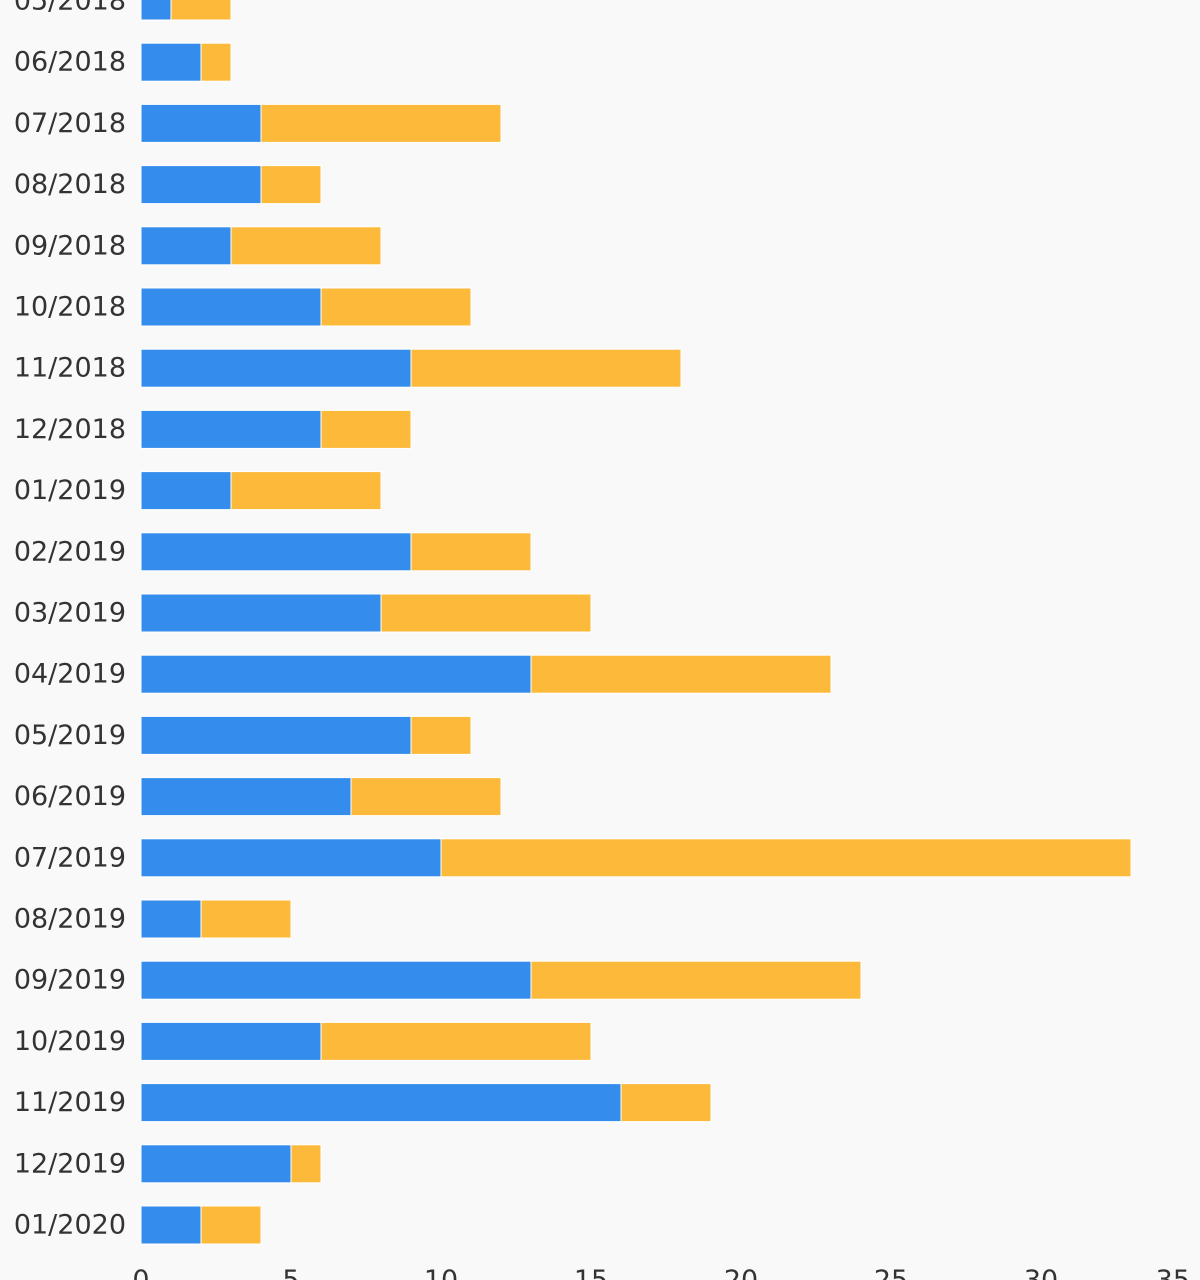 This screenshot has height=1280, width=1200. I want to click on x-tick-label: 35, so click(1173, 1272).